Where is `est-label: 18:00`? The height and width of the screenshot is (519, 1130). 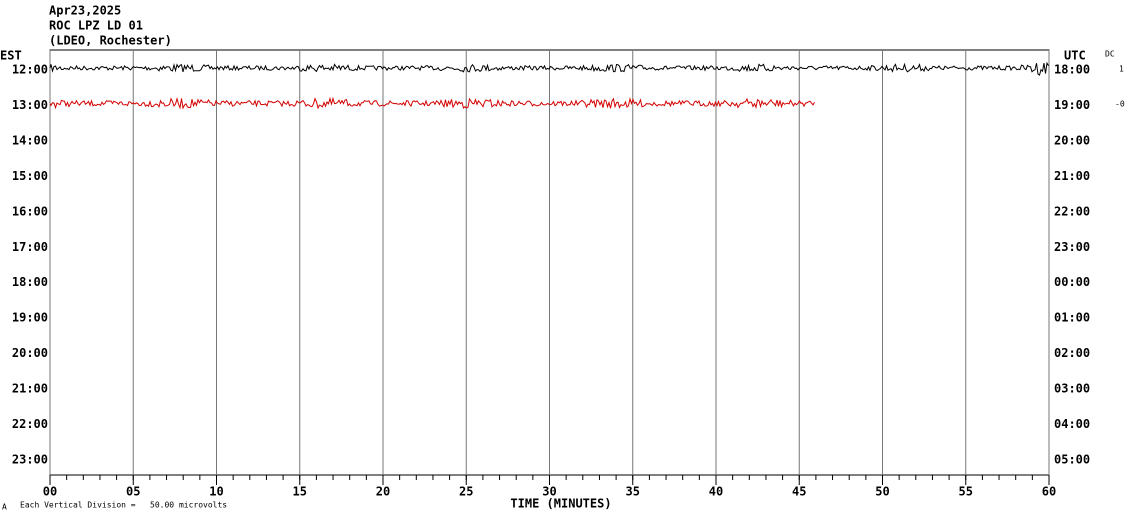 est-label: 18:00 is located at coordinates (30, 282).